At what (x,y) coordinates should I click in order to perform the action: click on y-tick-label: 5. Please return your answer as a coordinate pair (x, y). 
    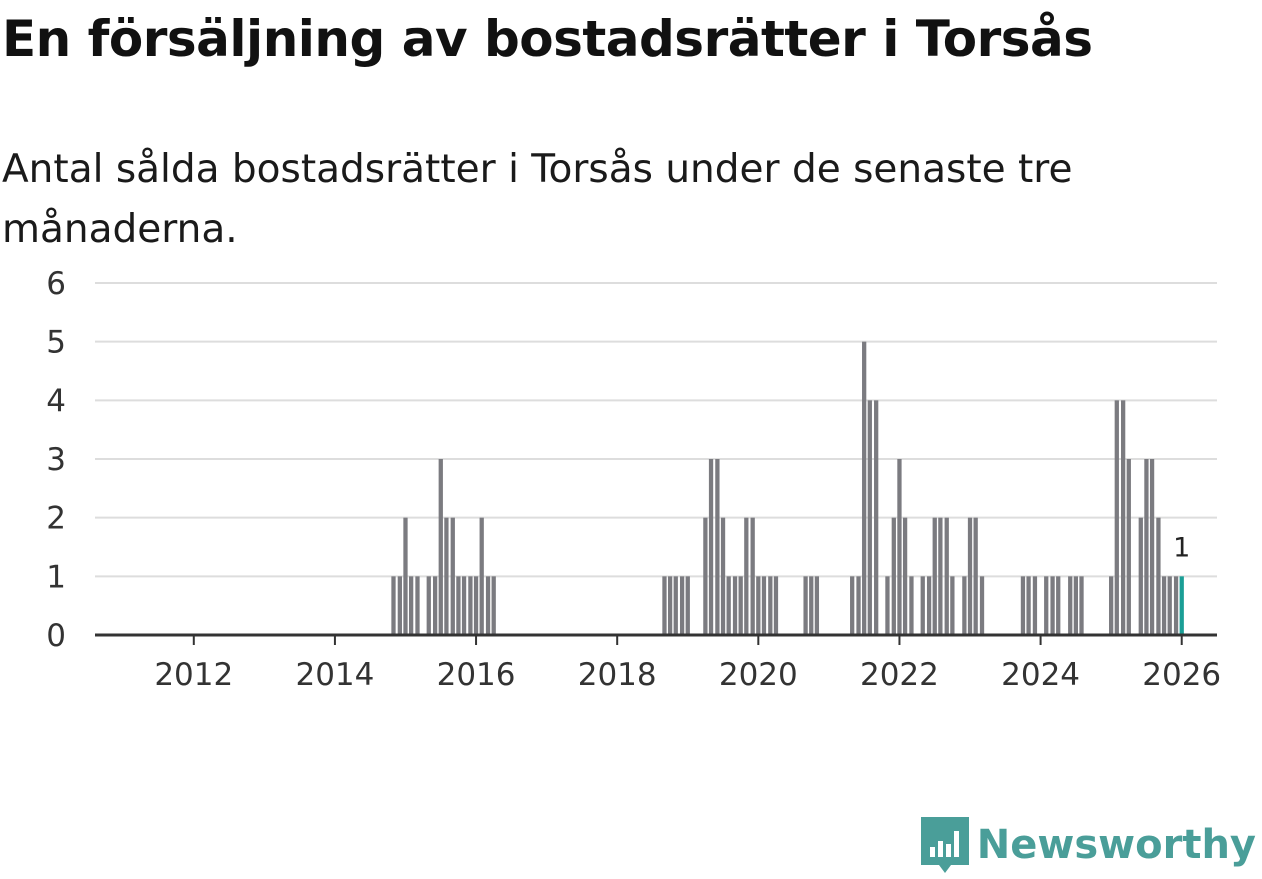
    Looking at the image, I should click on (56, 343).